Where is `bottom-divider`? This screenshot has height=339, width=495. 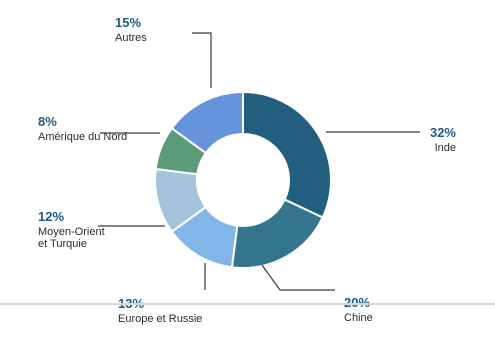 bottom-divider is located at coordinates (247, 304).